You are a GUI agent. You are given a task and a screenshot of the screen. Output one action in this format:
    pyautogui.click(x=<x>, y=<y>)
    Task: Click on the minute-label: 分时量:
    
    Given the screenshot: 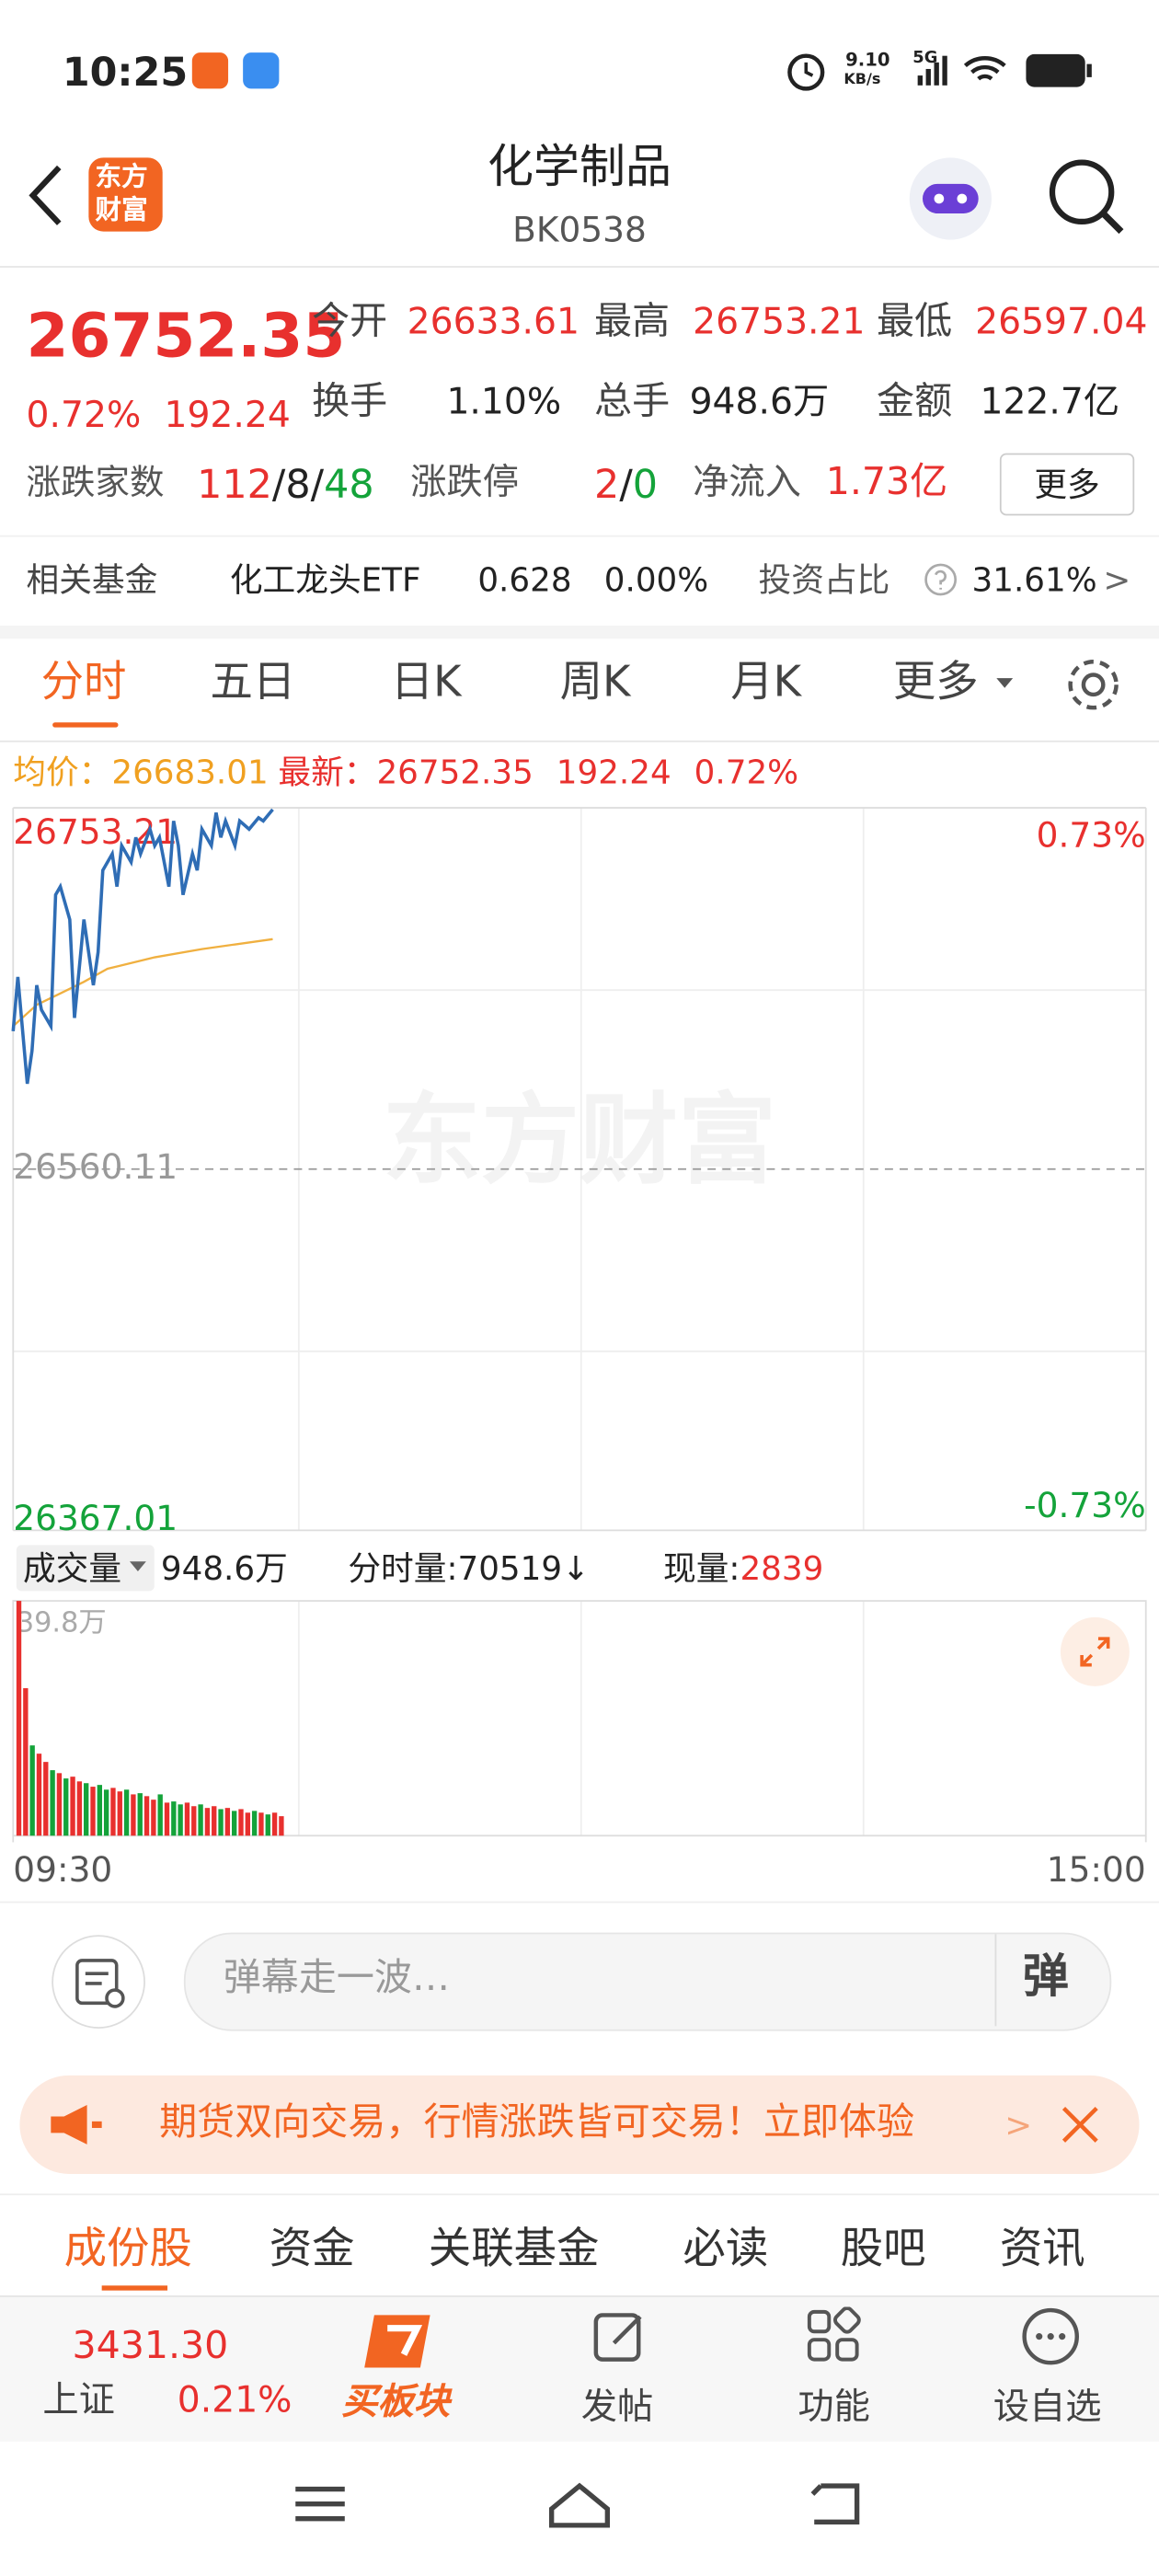 What is the action you would take?
    pyautogui.click(x=403, y=1567)
    